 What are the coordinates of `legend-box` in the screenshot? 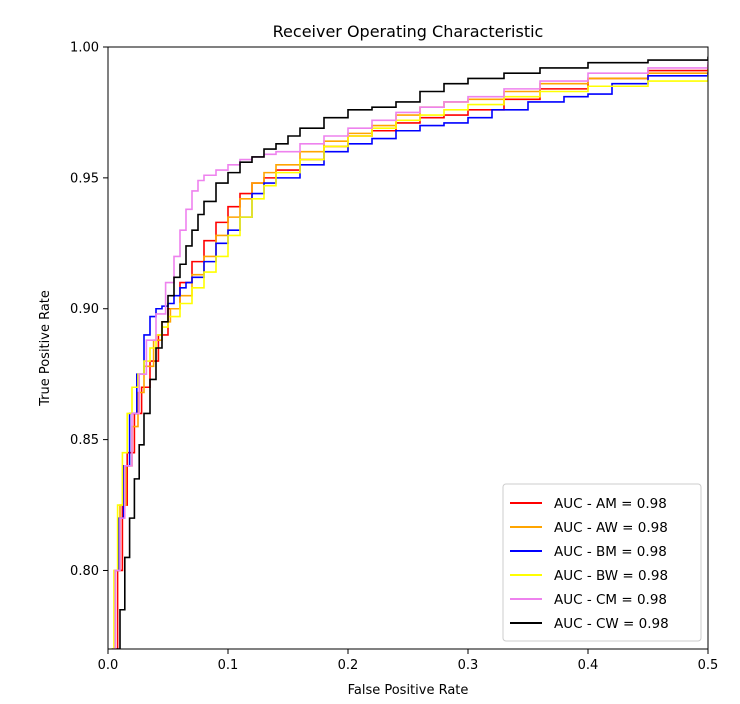 It's located at (602, 562).